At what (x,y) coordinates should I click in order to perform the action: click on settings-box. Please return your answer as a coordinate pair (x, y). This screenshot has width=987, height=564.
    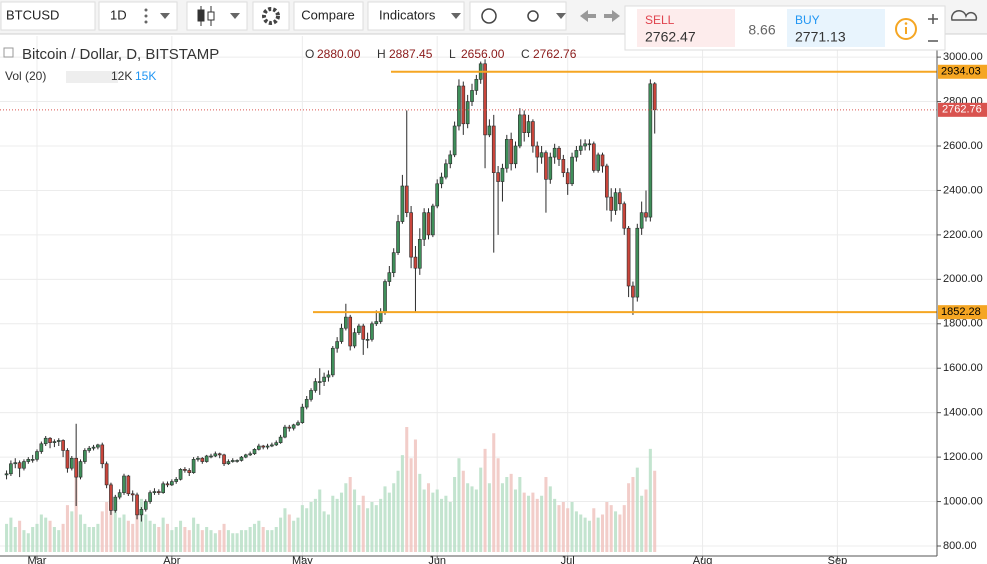
    Looking at the image, I should click on (271, 16).